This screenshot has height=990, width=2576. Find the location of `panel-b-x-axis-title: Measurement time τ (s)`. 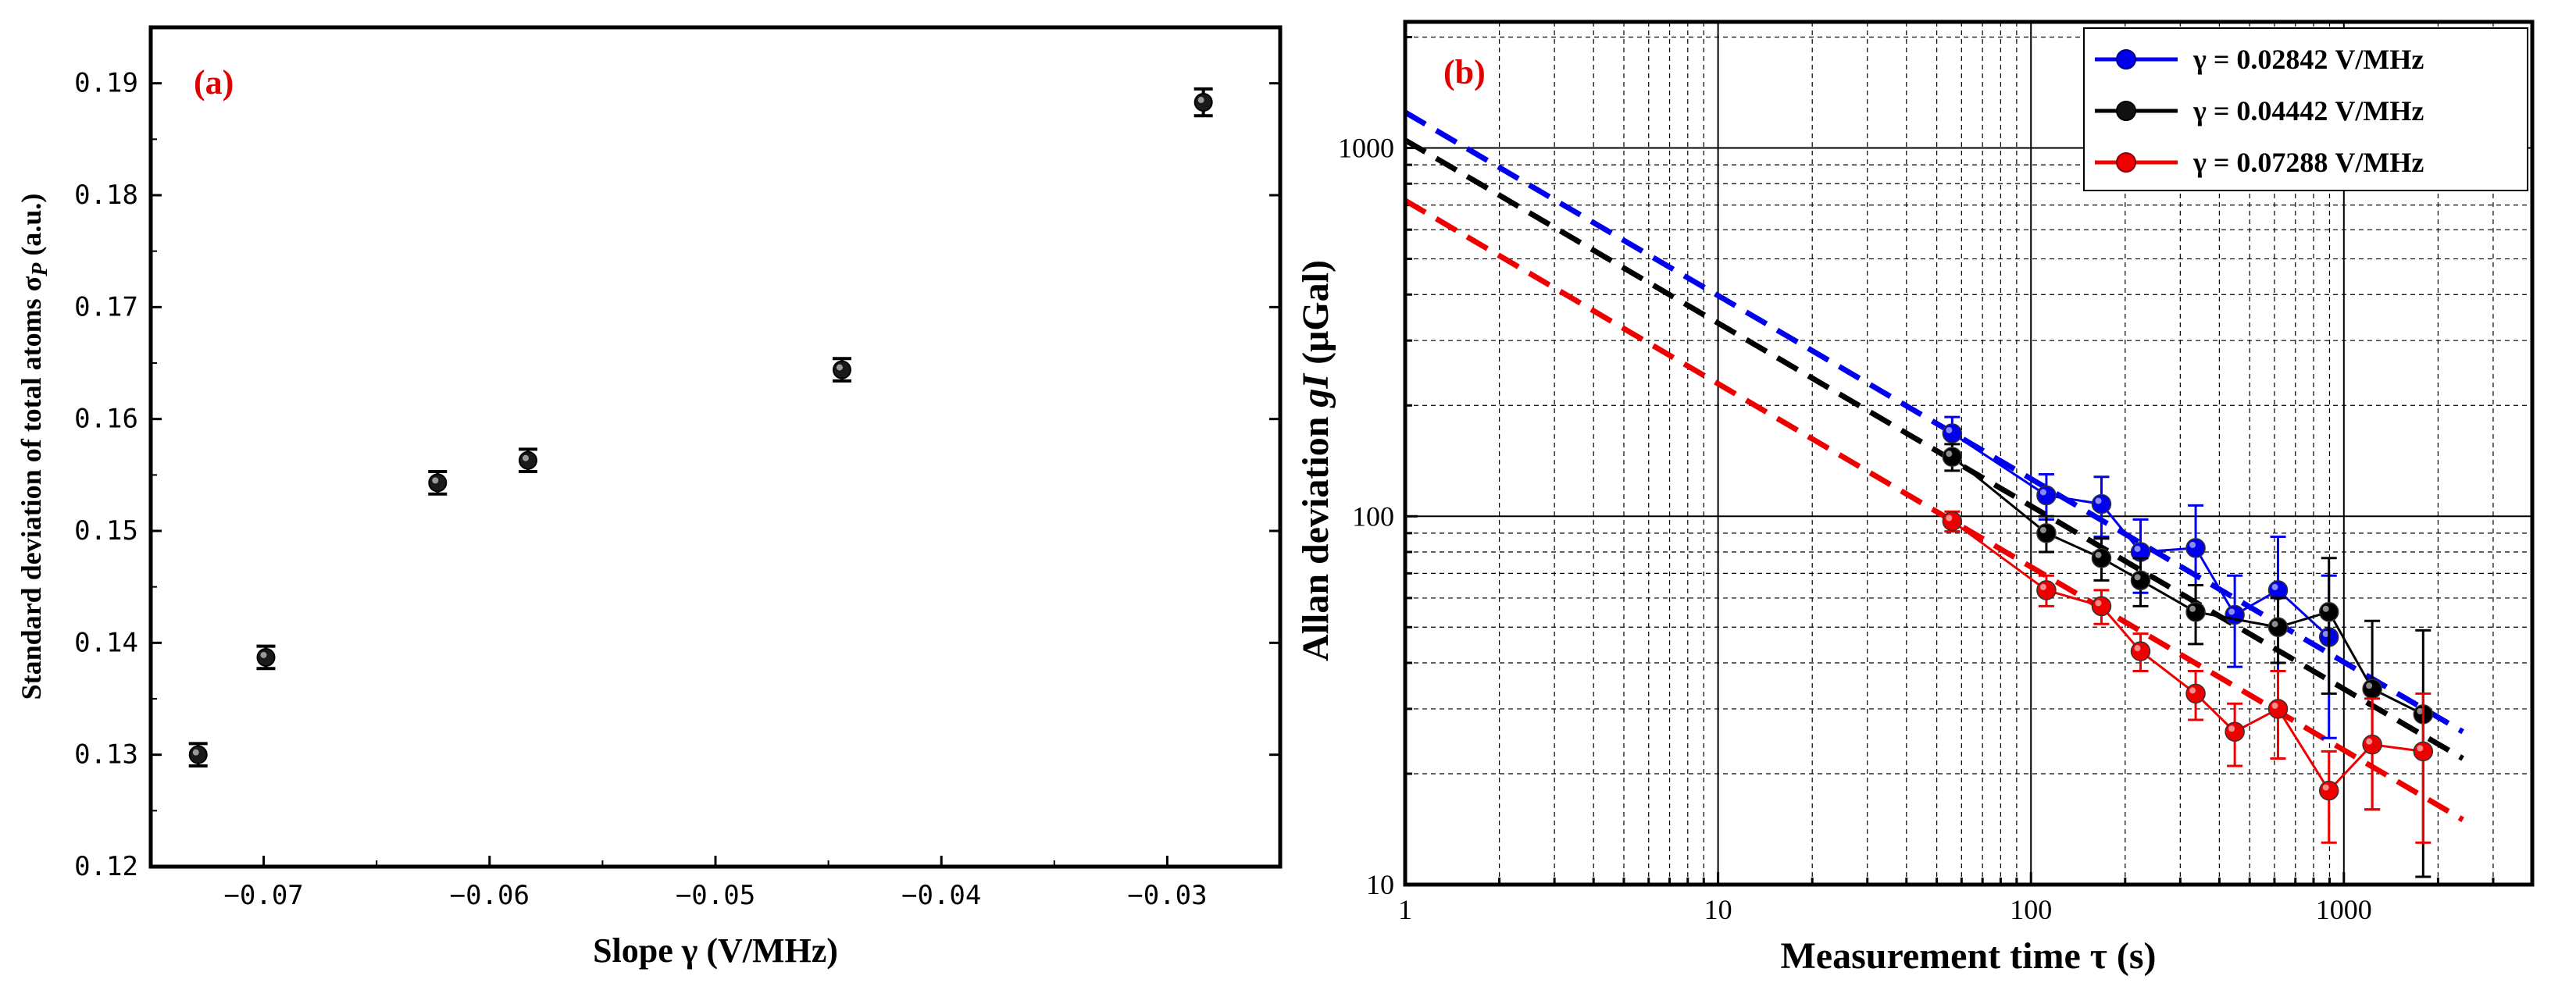

panel-b-x-axis-title: Measurement time τ (s) is located at coordinates (1968, 956).